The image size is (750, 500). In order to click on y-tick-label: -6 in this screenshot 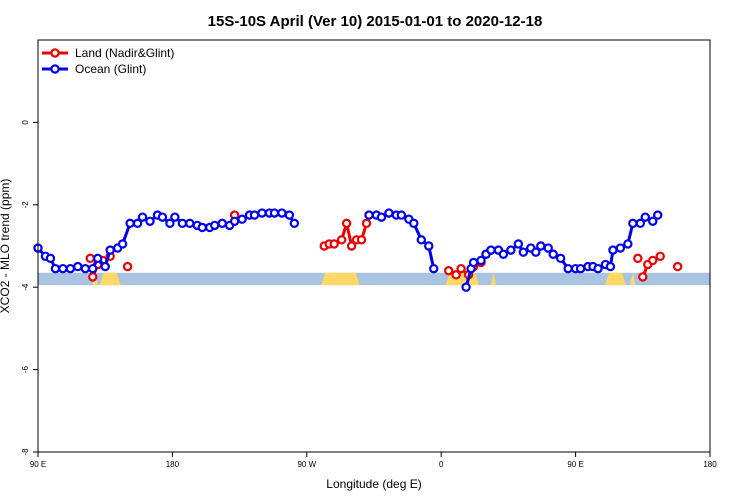, I will do `click(25, 369)`.